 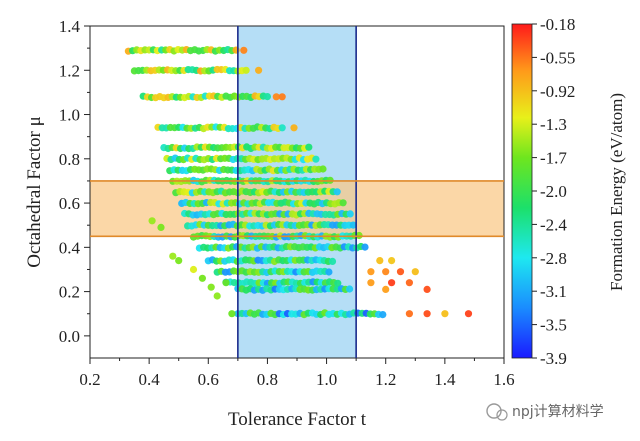 I want to click on colorbar-tick-label: -2.8, so click(x=553, y=258).